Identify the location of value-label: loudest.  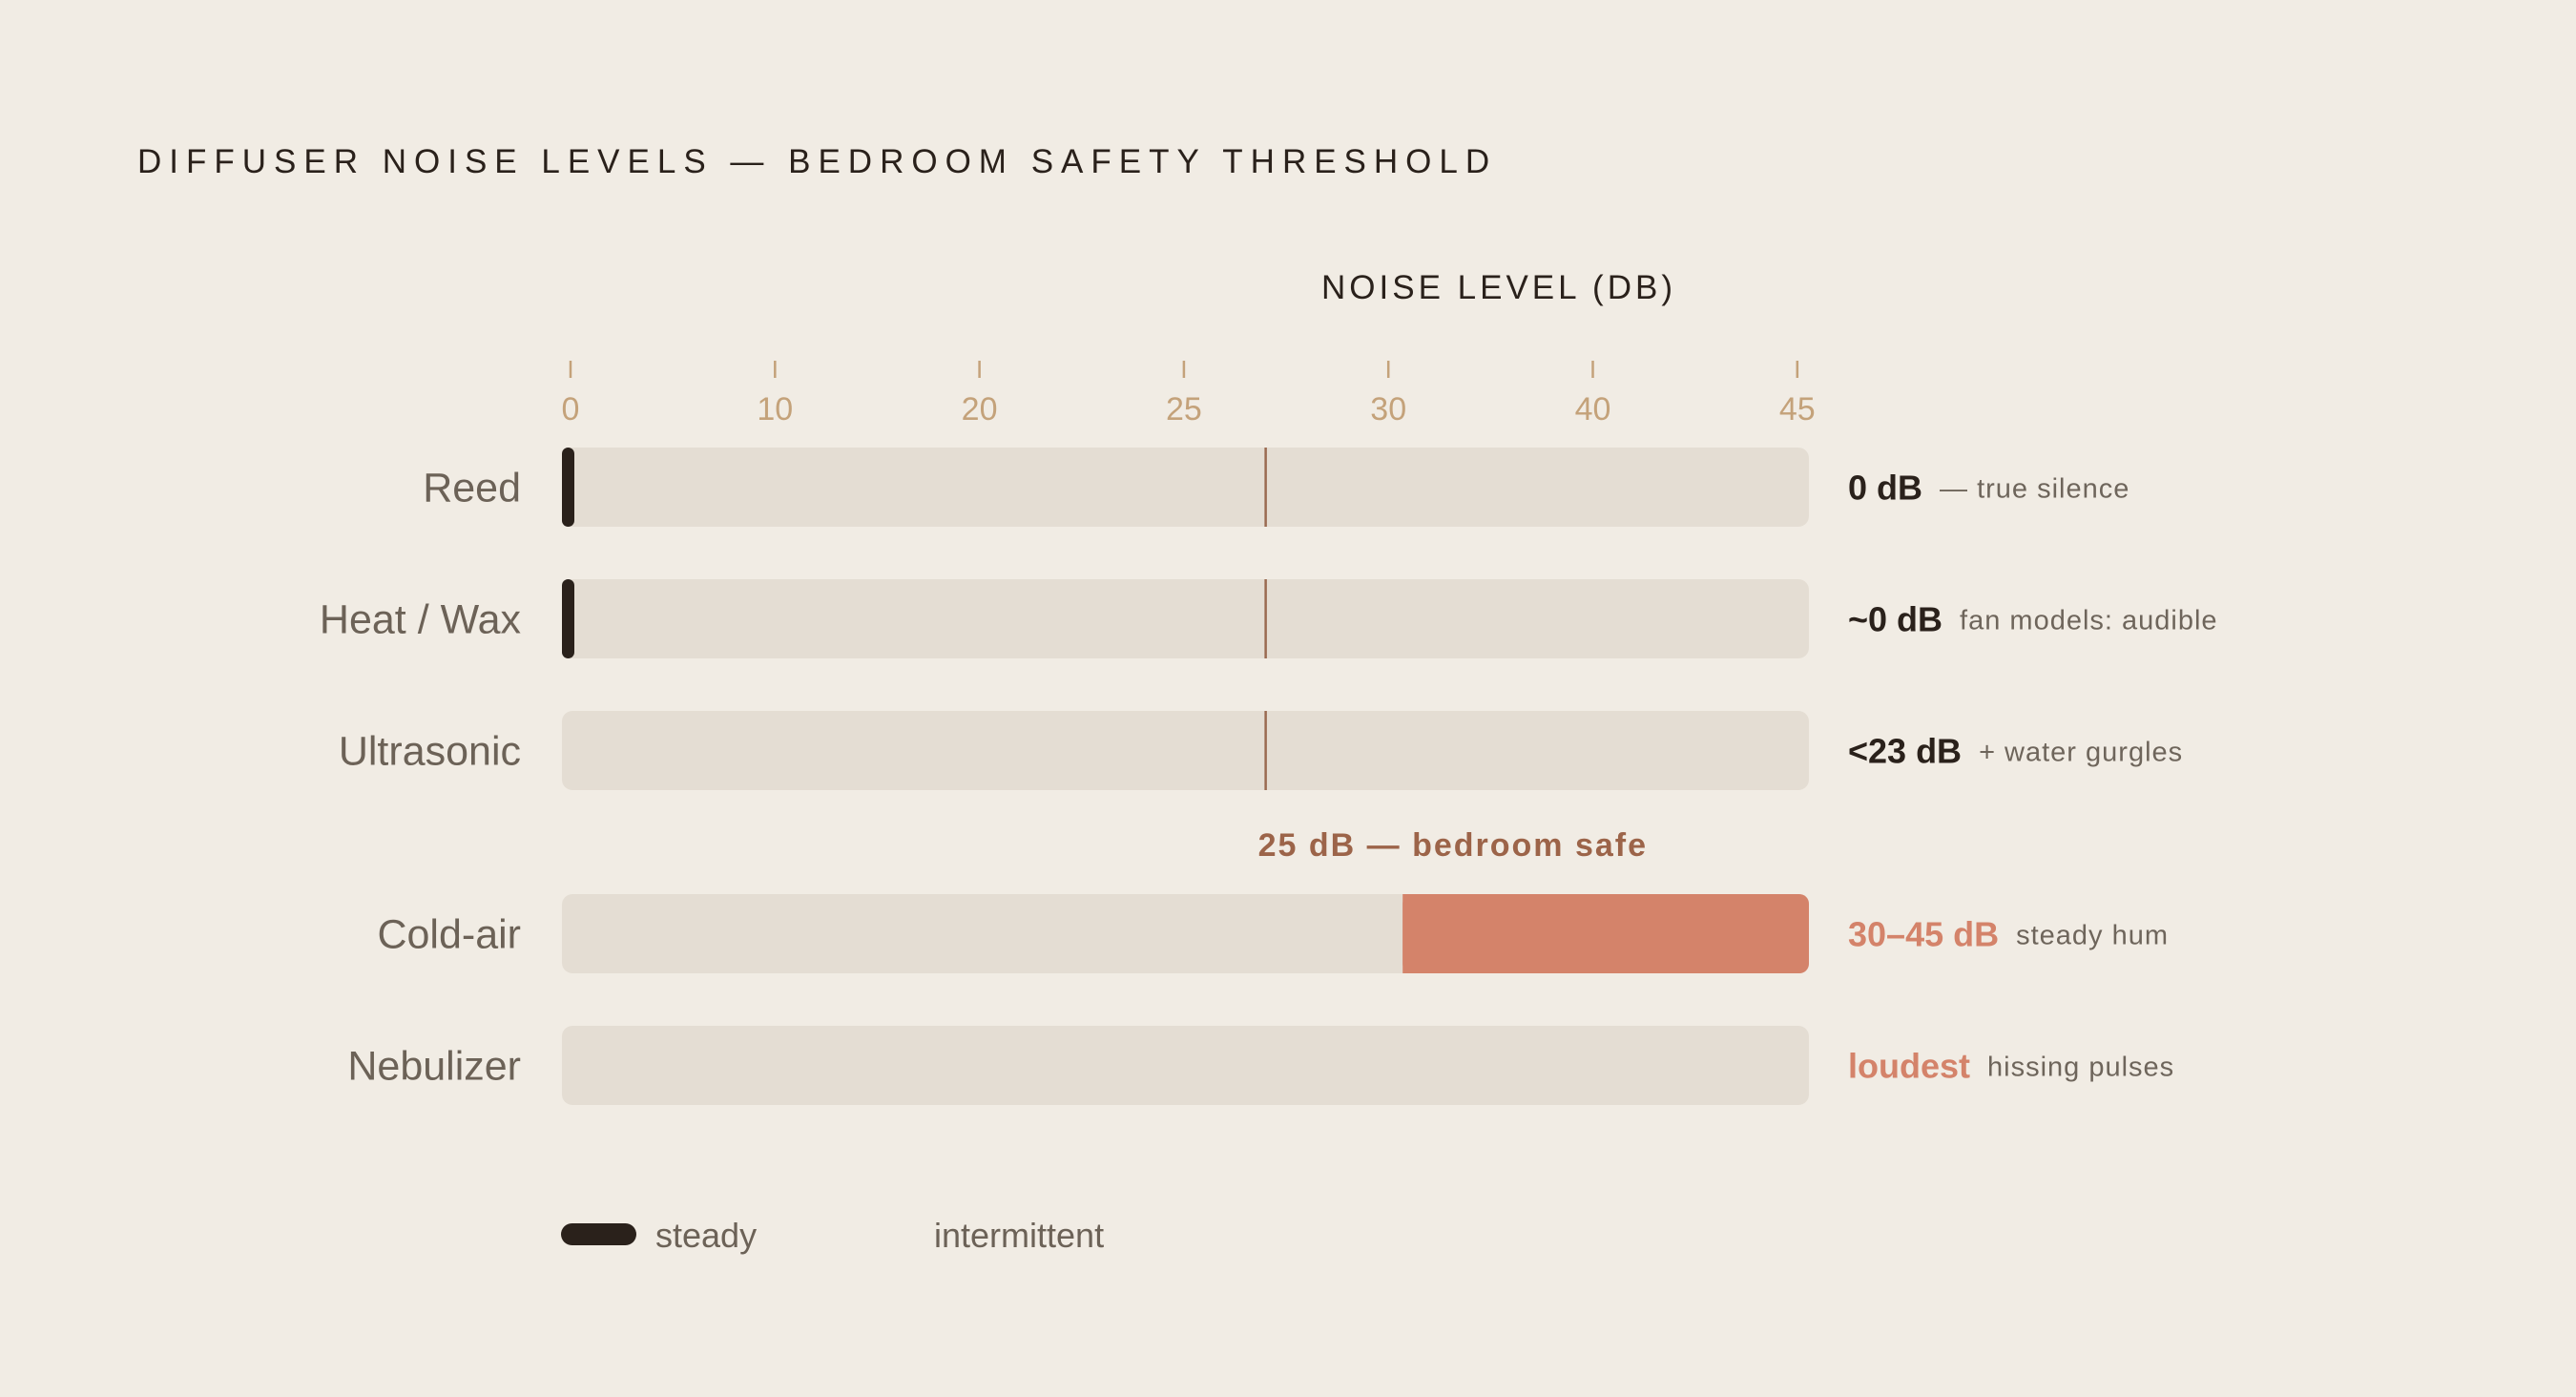
(1909, 1066).